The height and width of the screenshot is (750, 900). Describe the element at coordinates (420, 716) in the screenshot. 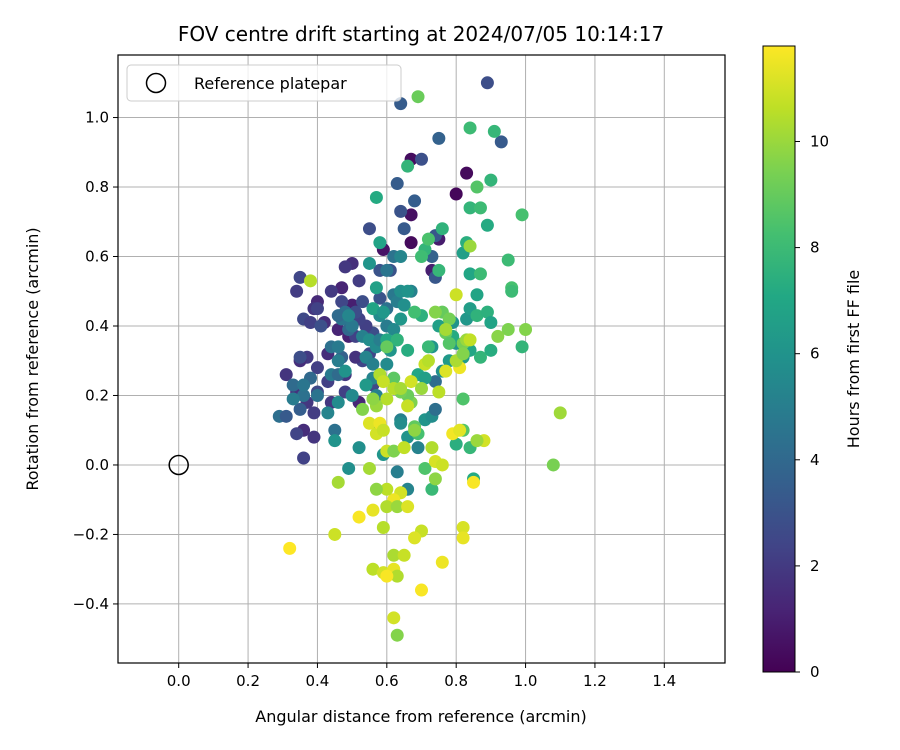

I see `x-axis-label: Angular distance from reference (arcmin)` at that location.